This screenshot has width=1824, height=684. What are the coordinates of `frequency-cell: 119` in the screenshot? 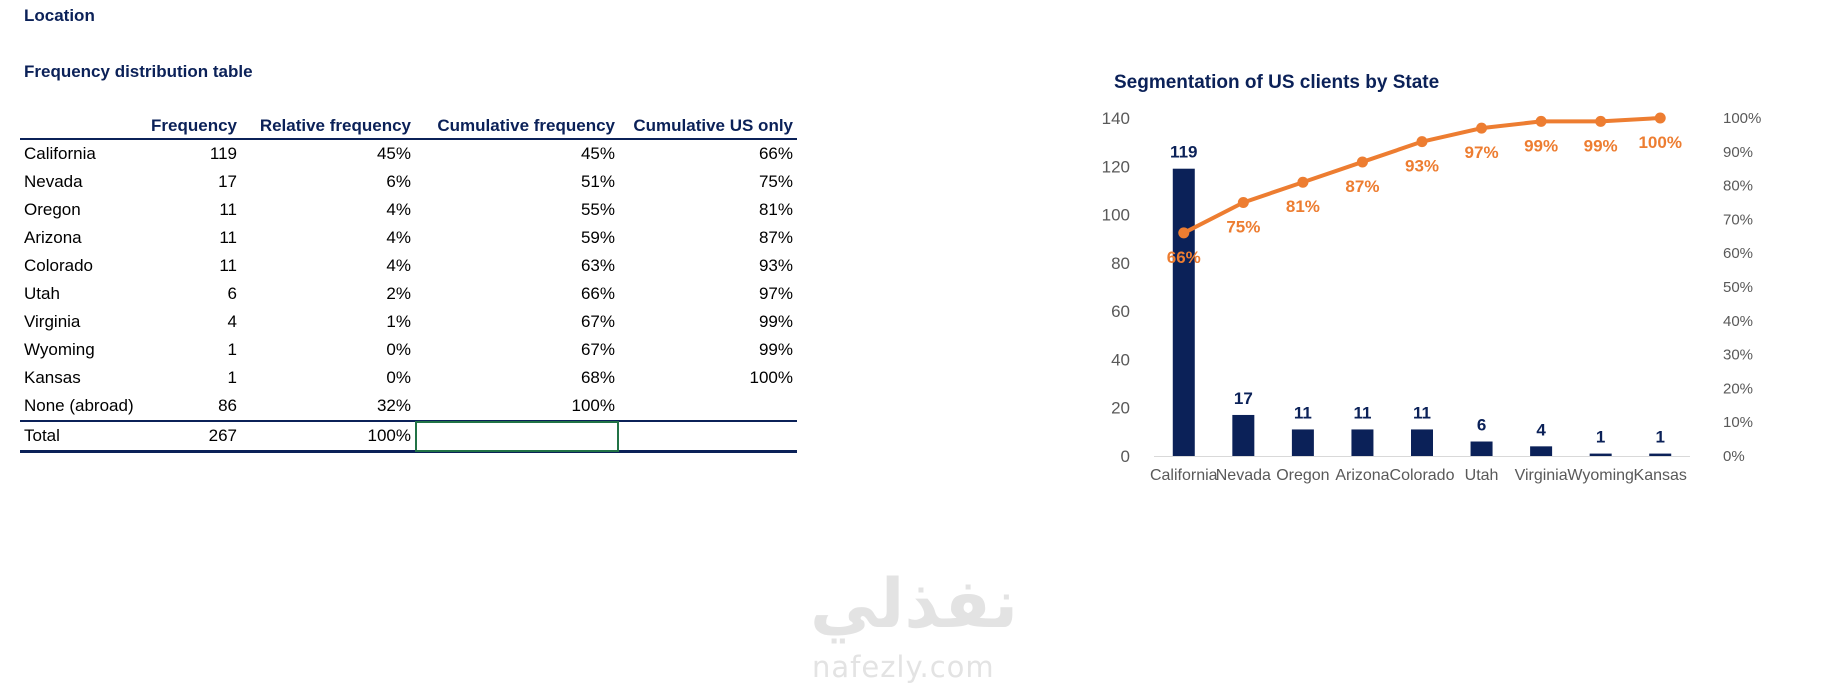 It's located at (223, 153).